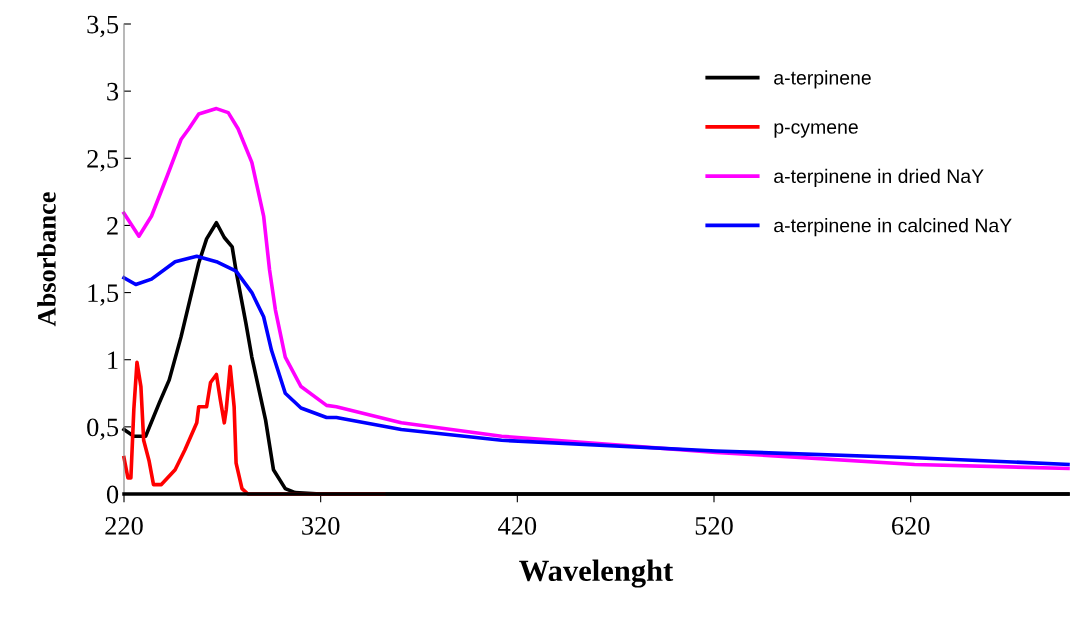 The width and height of the screenshot is (1070, 617). I want to click on y-tick-label: 1, so click(113, 360).